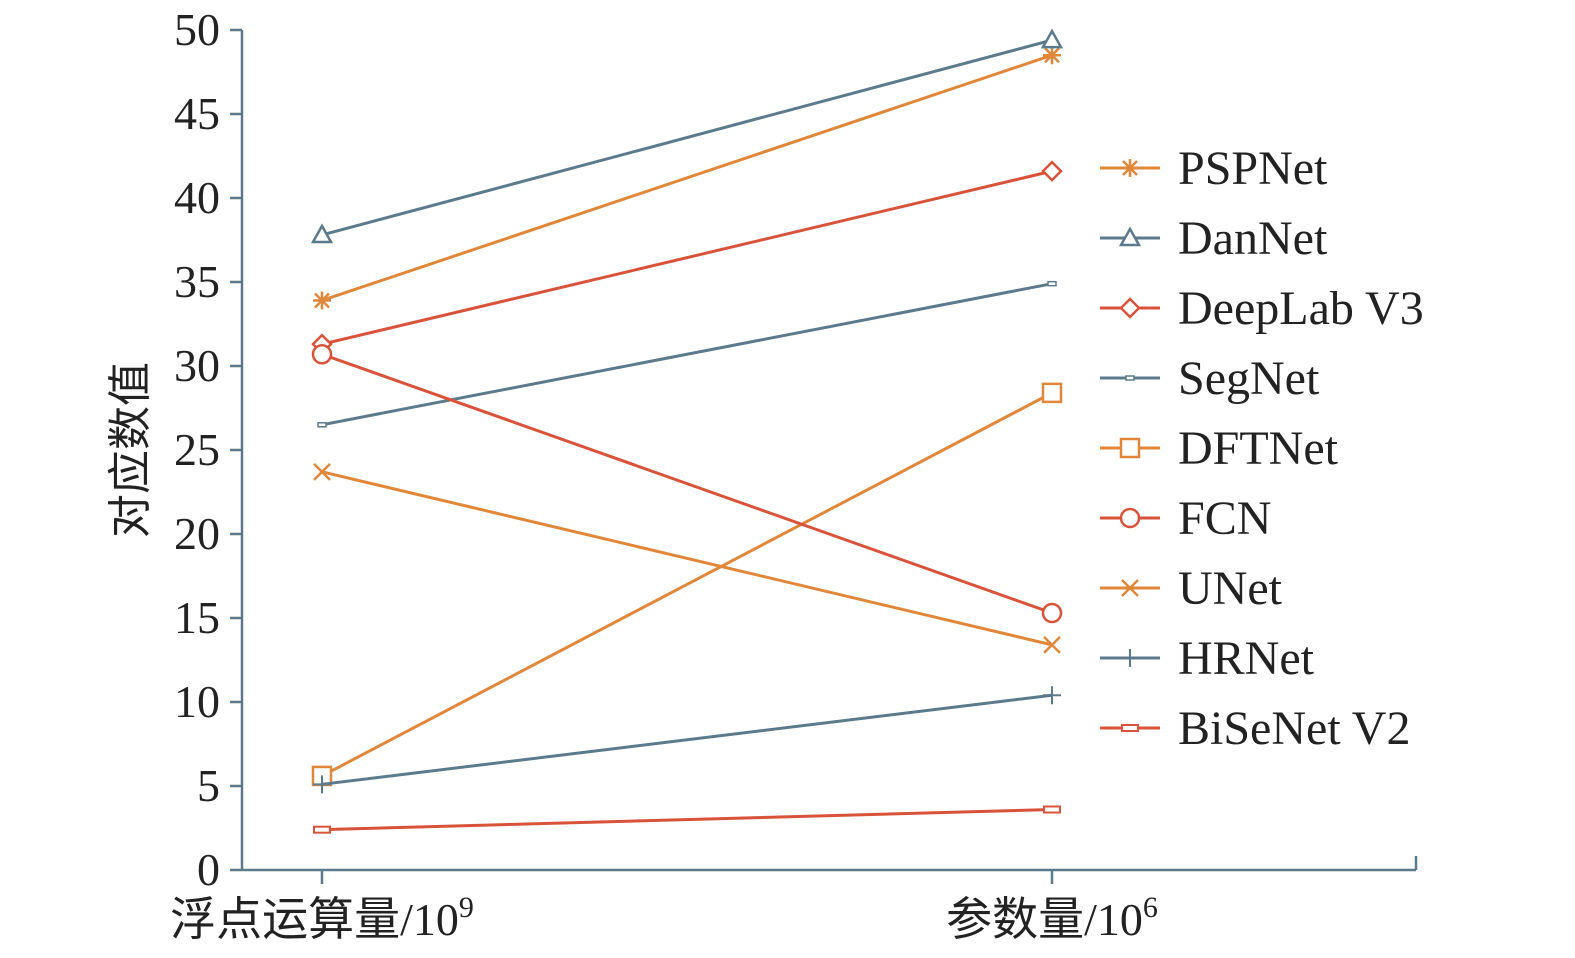  I want to click on legend-item: FCN, so click(1185, 518).